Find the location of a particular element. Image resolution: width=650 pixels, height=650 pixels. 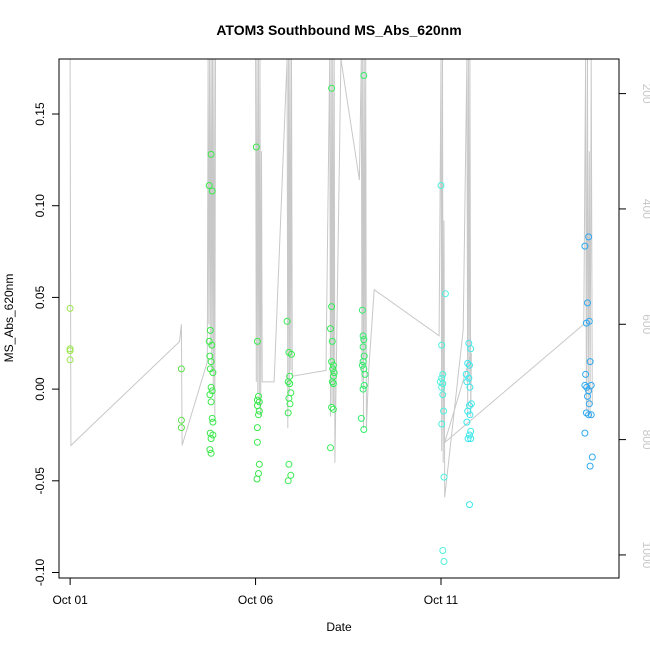

chart-title: ATOM3 Southbound MS_Abs_620nm is located at coordinates (338, 30).